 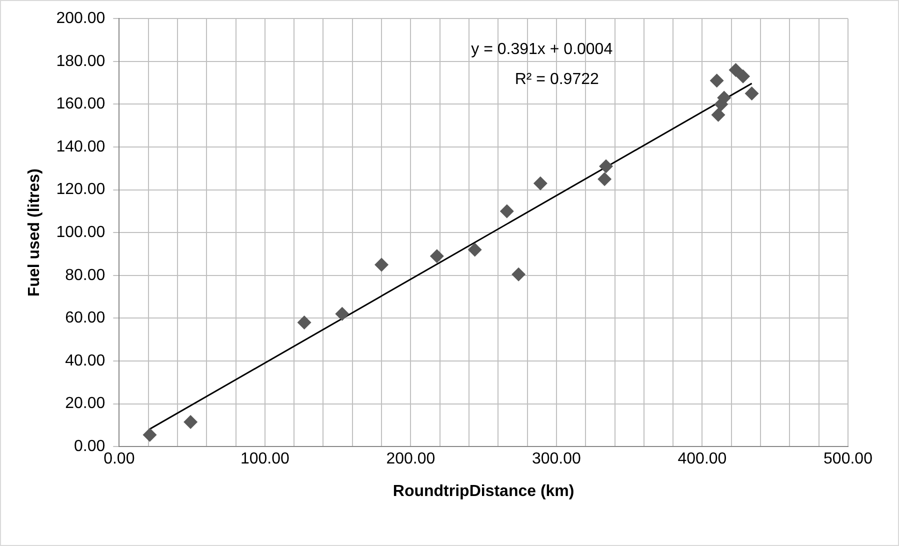 I want to click on y-tick-label: 0.00, so click(x=90, y=447).